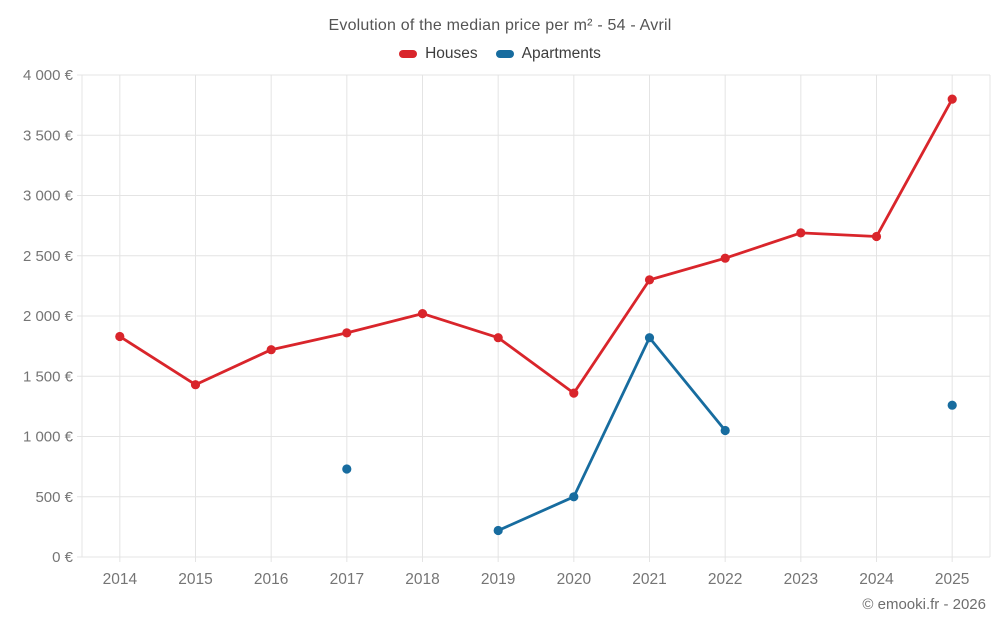 This screenshot has width=1000, height=625. I want to click on y-axis-tick-label: 1 000 €, so click(48, 437).